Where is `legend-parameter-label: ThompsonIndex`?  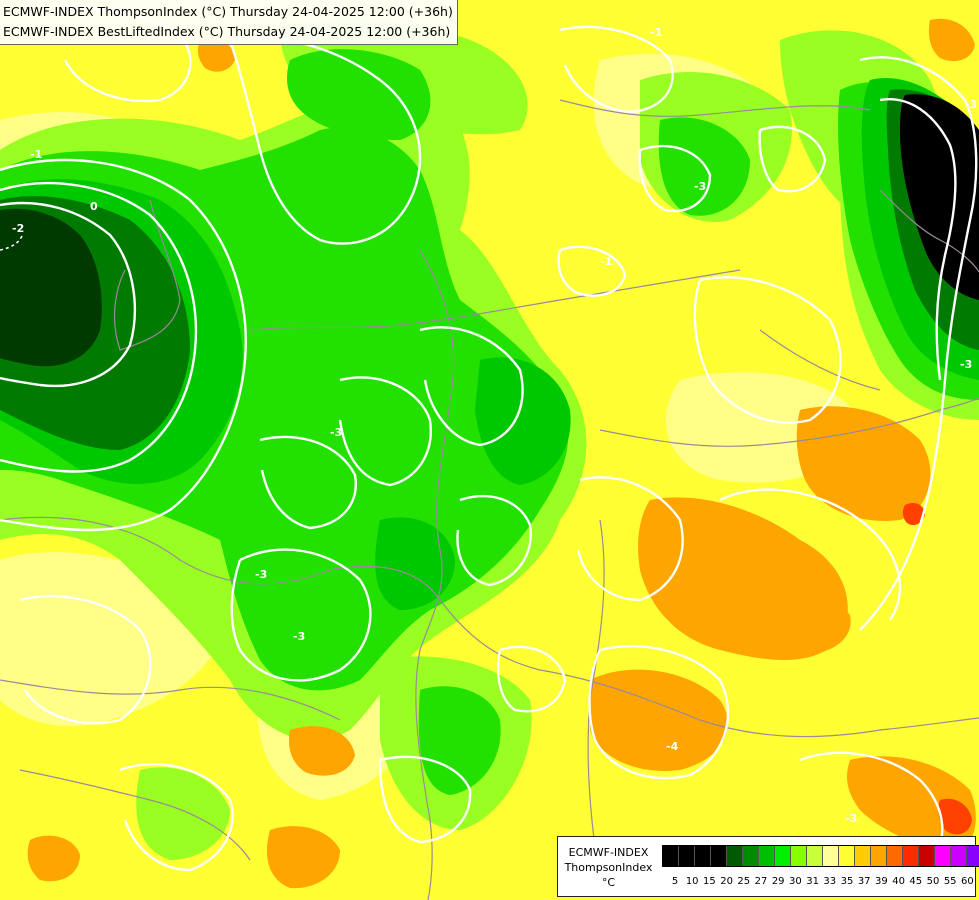 legend-parameter-label: ThompsonIndex is located at coordinates (608, 867).